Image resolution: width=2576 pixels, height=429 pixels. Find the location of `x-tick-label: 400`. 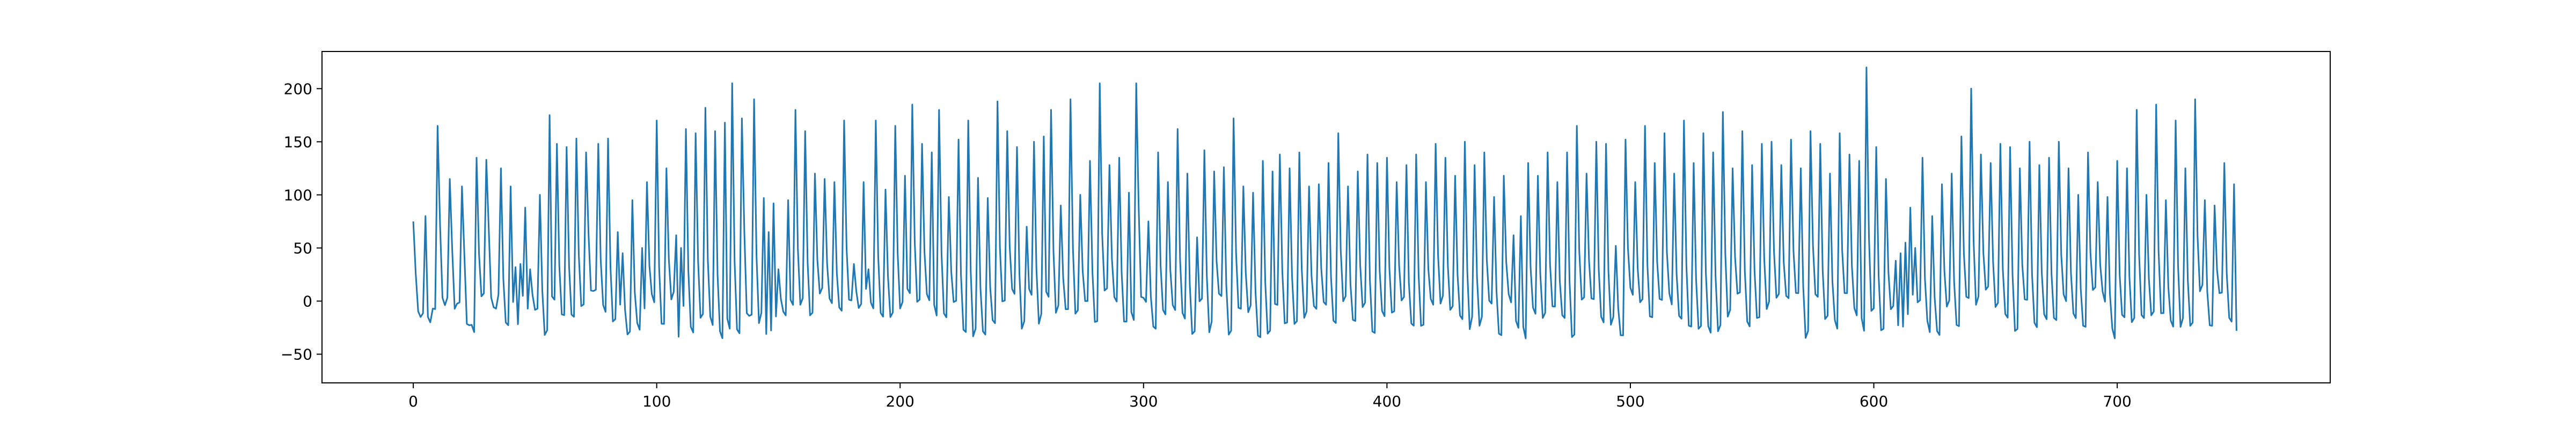

x-tick-label: 400 is located at coordinates (1387, 401).